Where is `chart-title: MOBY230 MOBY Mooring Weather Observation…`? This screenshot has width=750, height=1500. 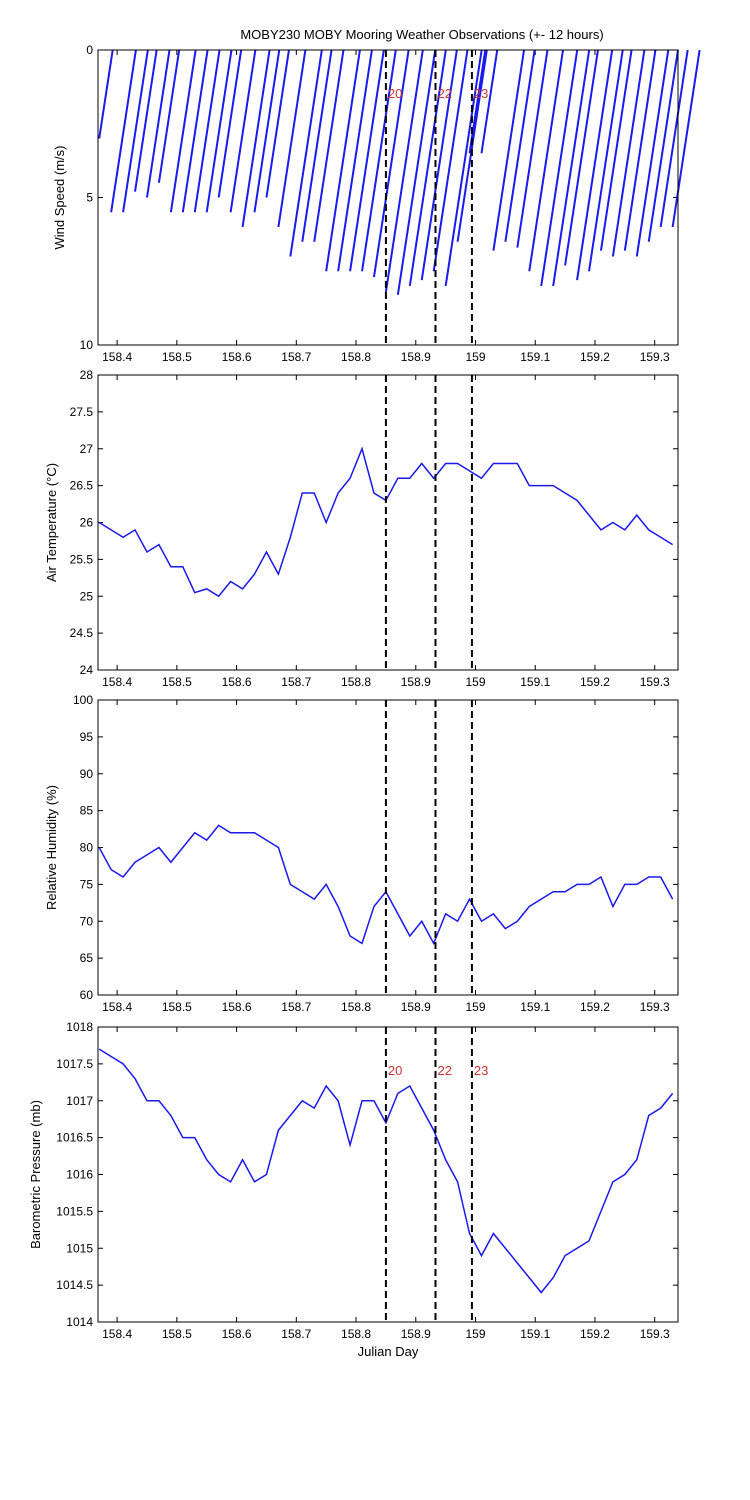 chart-title: MOBY230 MOBY Mooring Weather Observation… is located at coordinates (421, 34).